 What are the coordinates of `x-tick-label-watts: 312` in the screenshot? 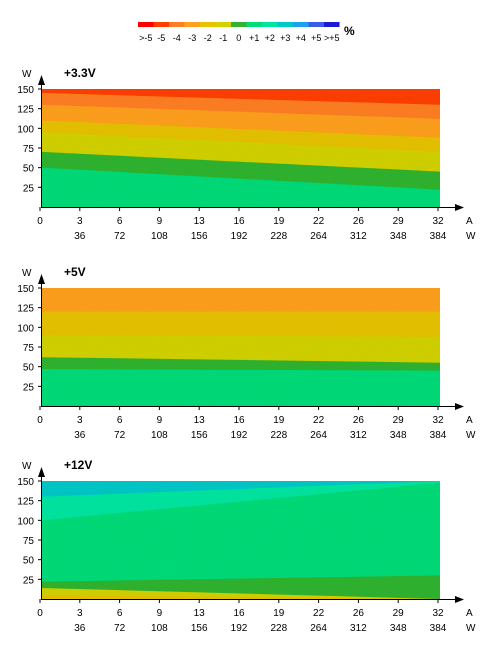 It's located at (358, 236).